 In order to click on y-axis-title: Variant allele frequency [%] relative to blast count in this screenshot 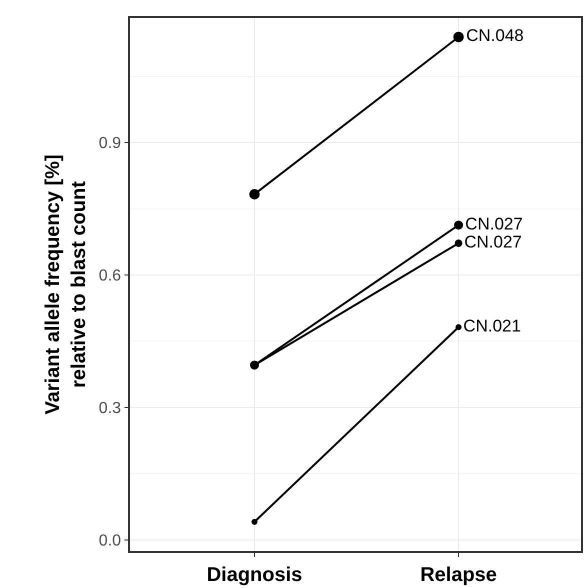, I will do `click(66, 284)`.